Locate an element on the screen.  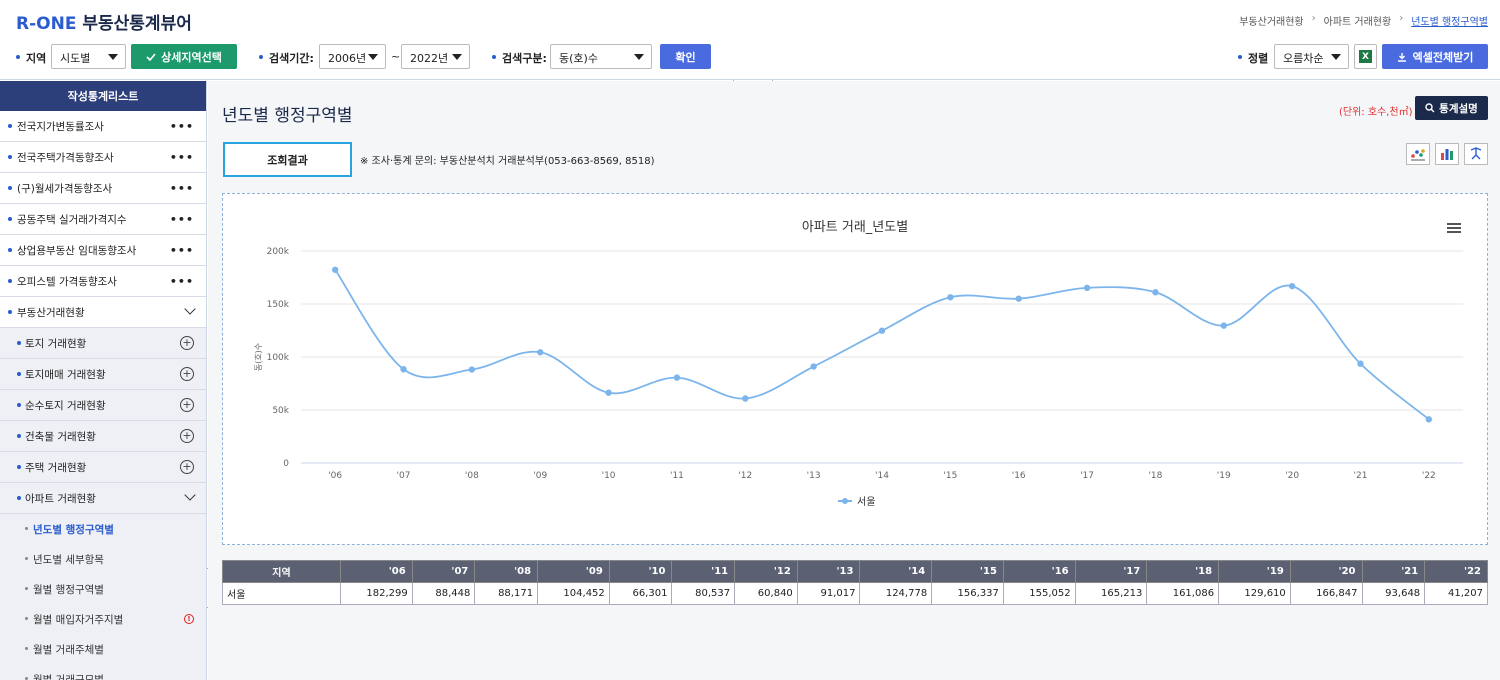
sidebar-leaf-yearly-detail: 년도별 세부항목 is located at coordinates (103, 559).